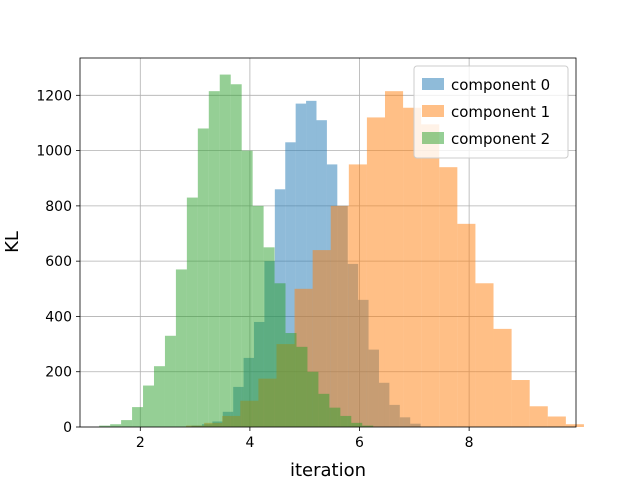  What do you see at coordinates (54, 152) in the screenshot?
I see `y-tick-label: 1000` at bounding box center [54, 152].